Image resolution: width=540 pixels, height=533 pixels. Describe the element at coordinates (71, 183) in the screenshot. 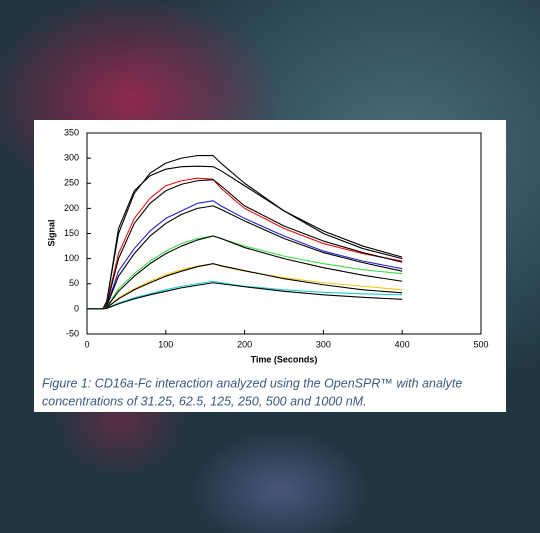

I see `y-tick-label: 250` at that location.